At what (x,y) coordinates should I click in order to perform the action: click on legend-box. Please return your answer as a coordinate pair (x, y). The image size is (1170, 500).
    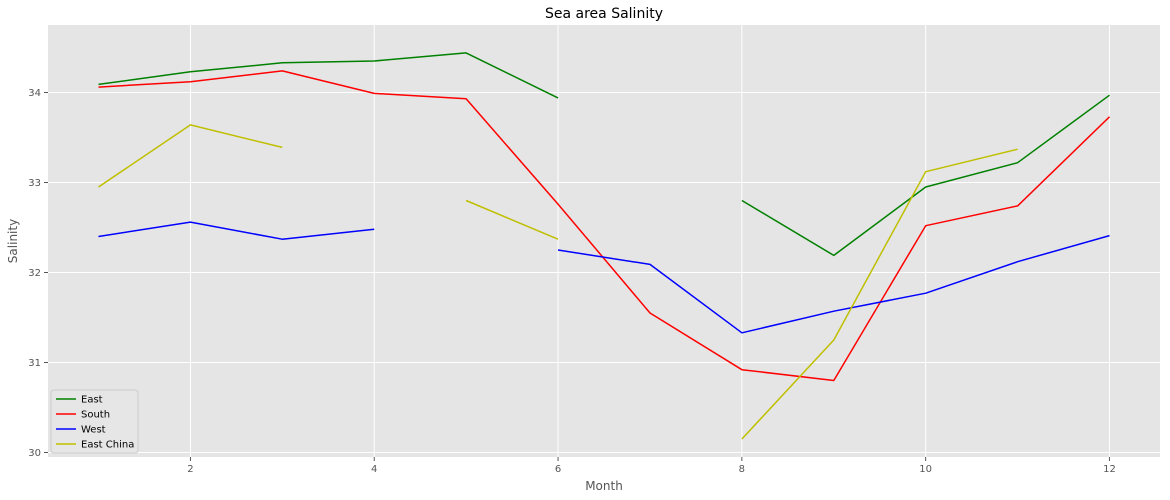
    Looking at the image, I should click on (94, 421).